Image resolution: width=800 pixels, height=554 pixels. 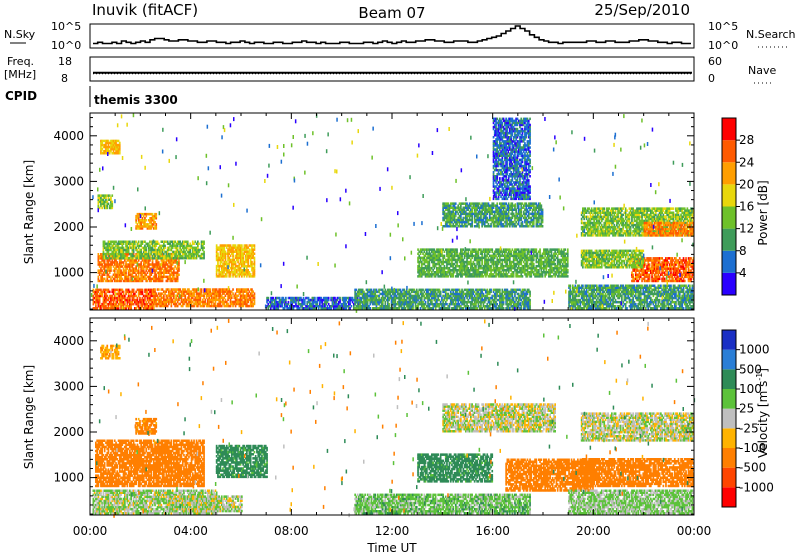 What do you see at coordinates (723, 45) in the screenshot?
I see `sky-right-tick-bottom: 10^0` at bounding box center [723, 45].